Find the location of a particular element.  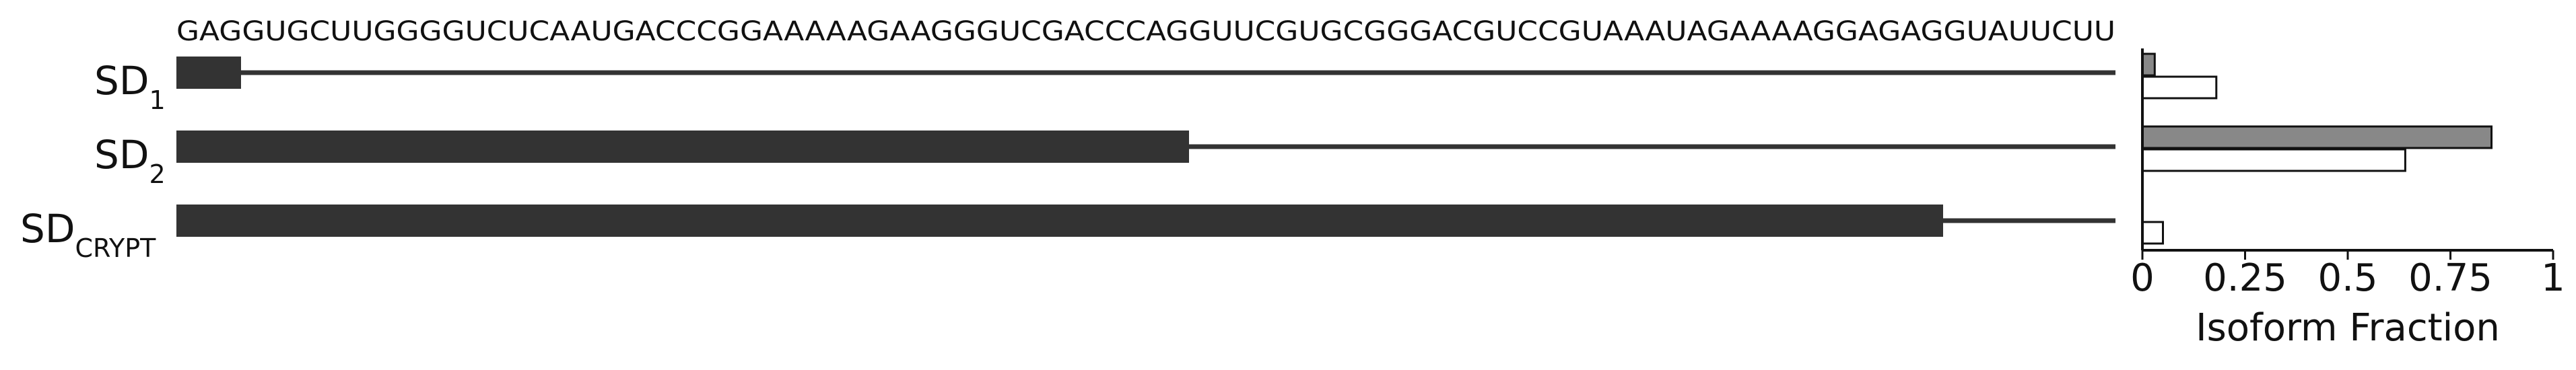

row-label-sdcrypt: SDCRYPT is located at coordinates (88, 234).